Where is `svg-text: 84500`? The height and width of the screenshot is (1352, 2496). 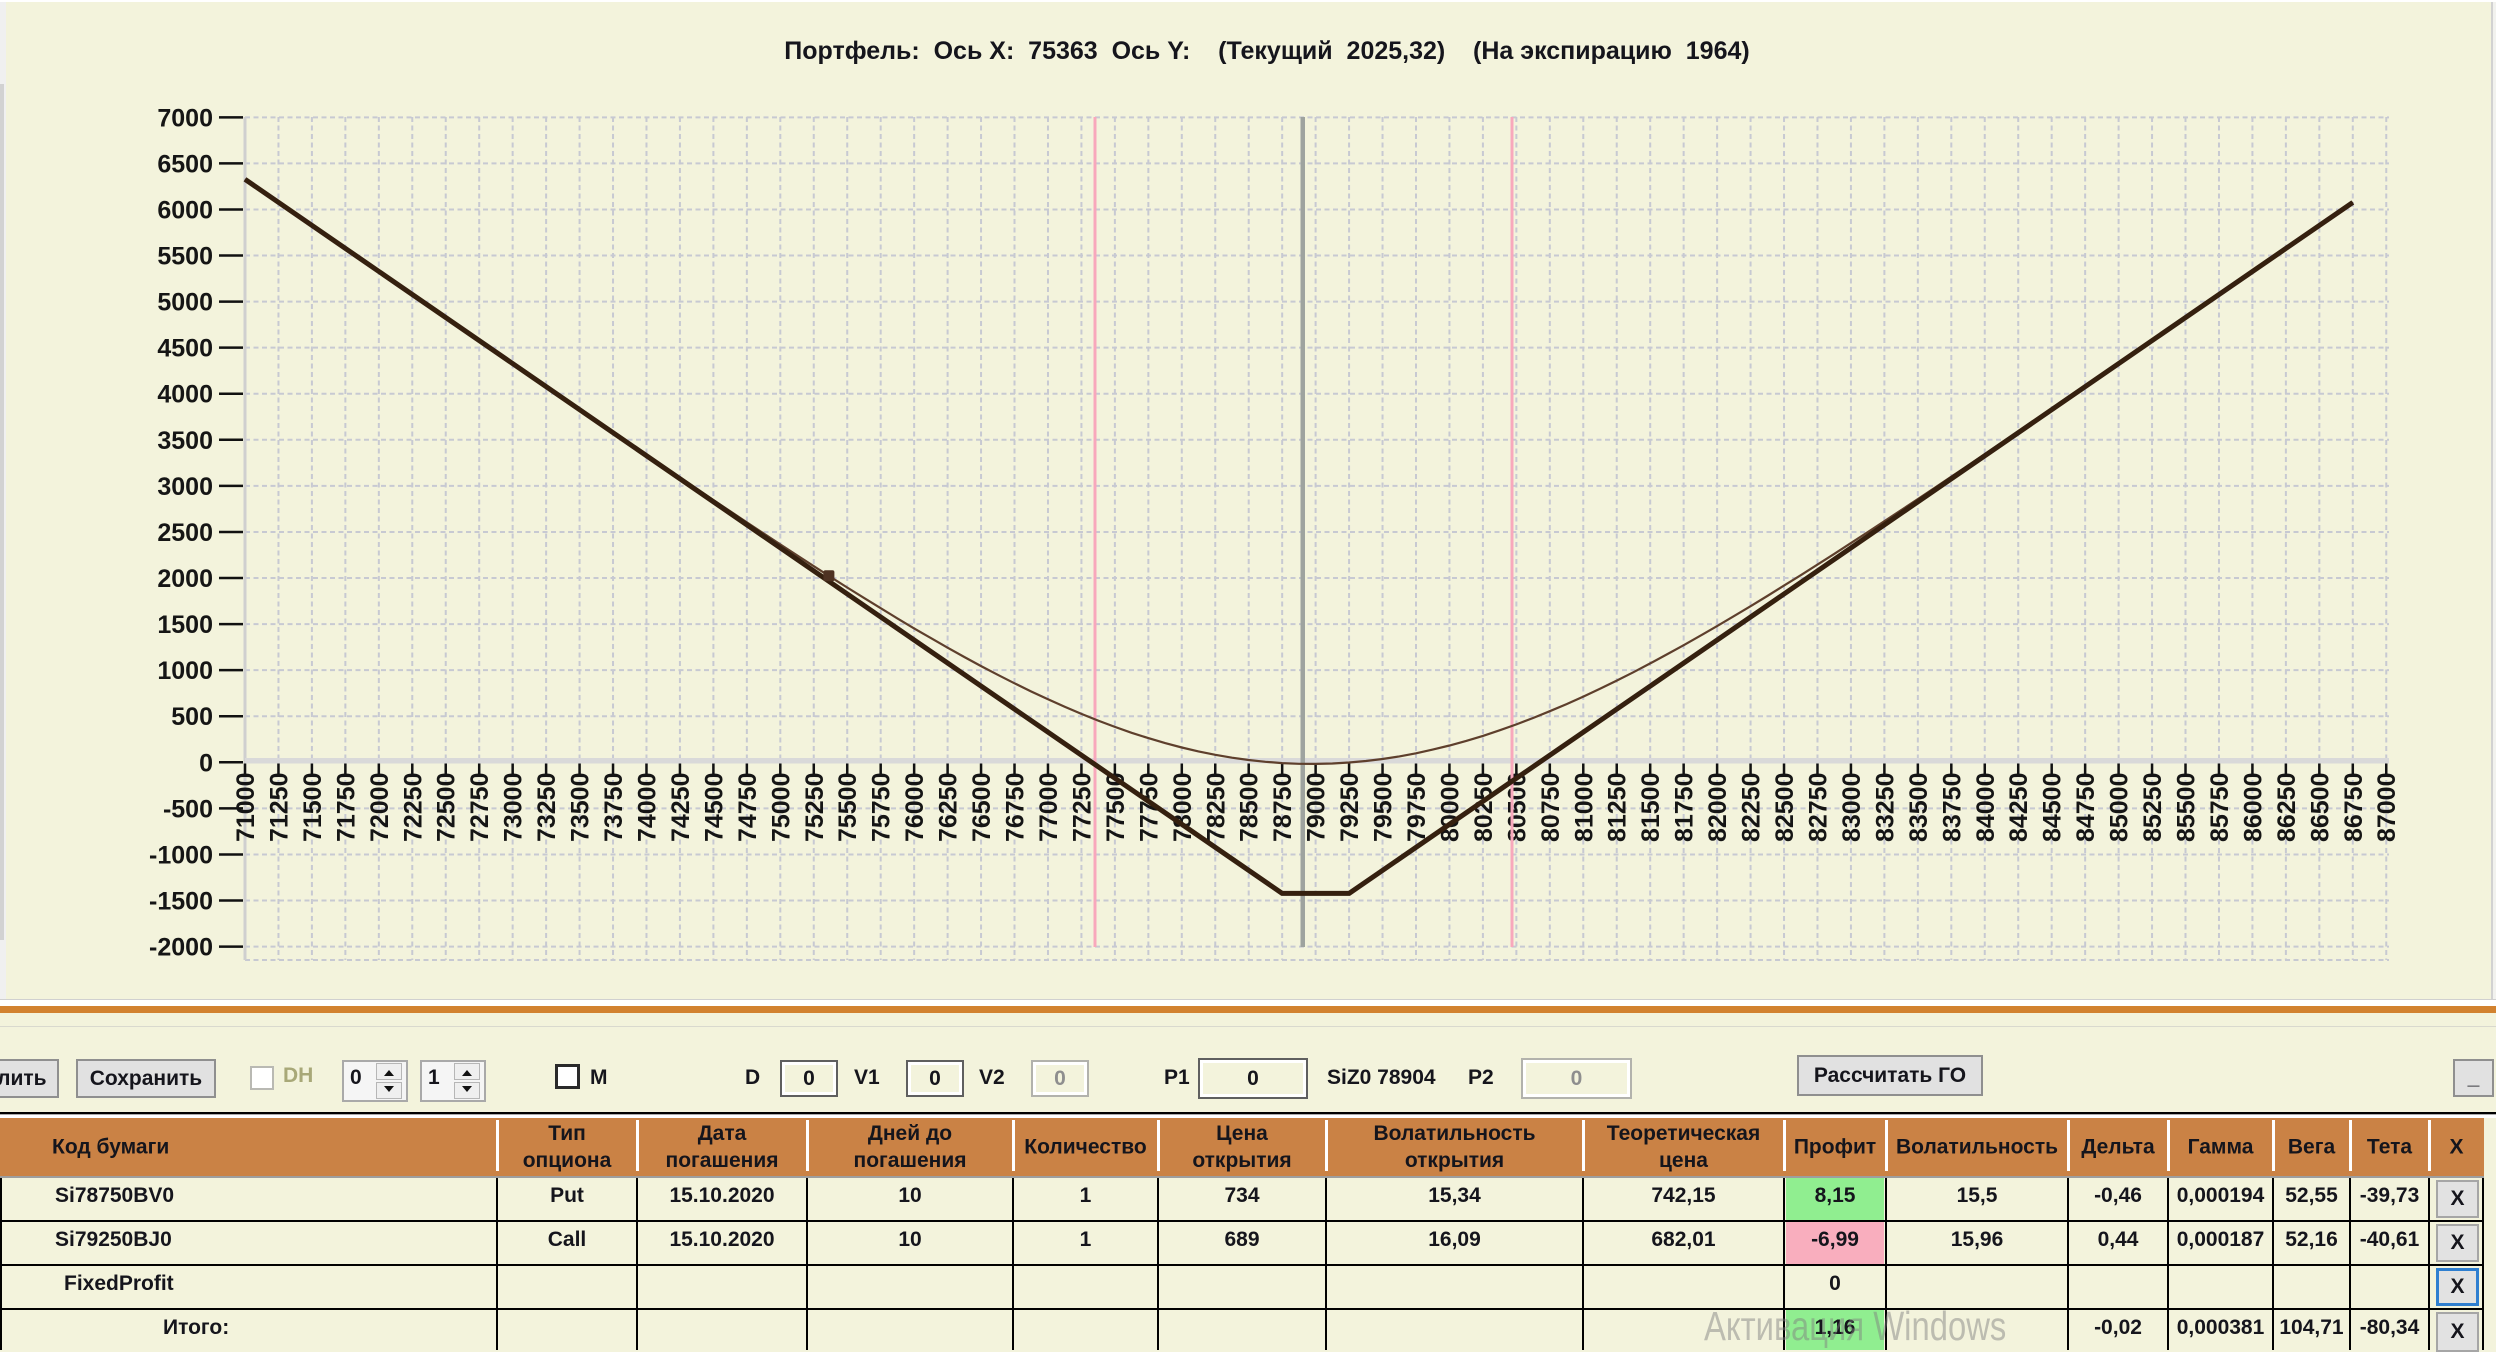
svg-text: 84500 is located at coordinates (2053, 808).